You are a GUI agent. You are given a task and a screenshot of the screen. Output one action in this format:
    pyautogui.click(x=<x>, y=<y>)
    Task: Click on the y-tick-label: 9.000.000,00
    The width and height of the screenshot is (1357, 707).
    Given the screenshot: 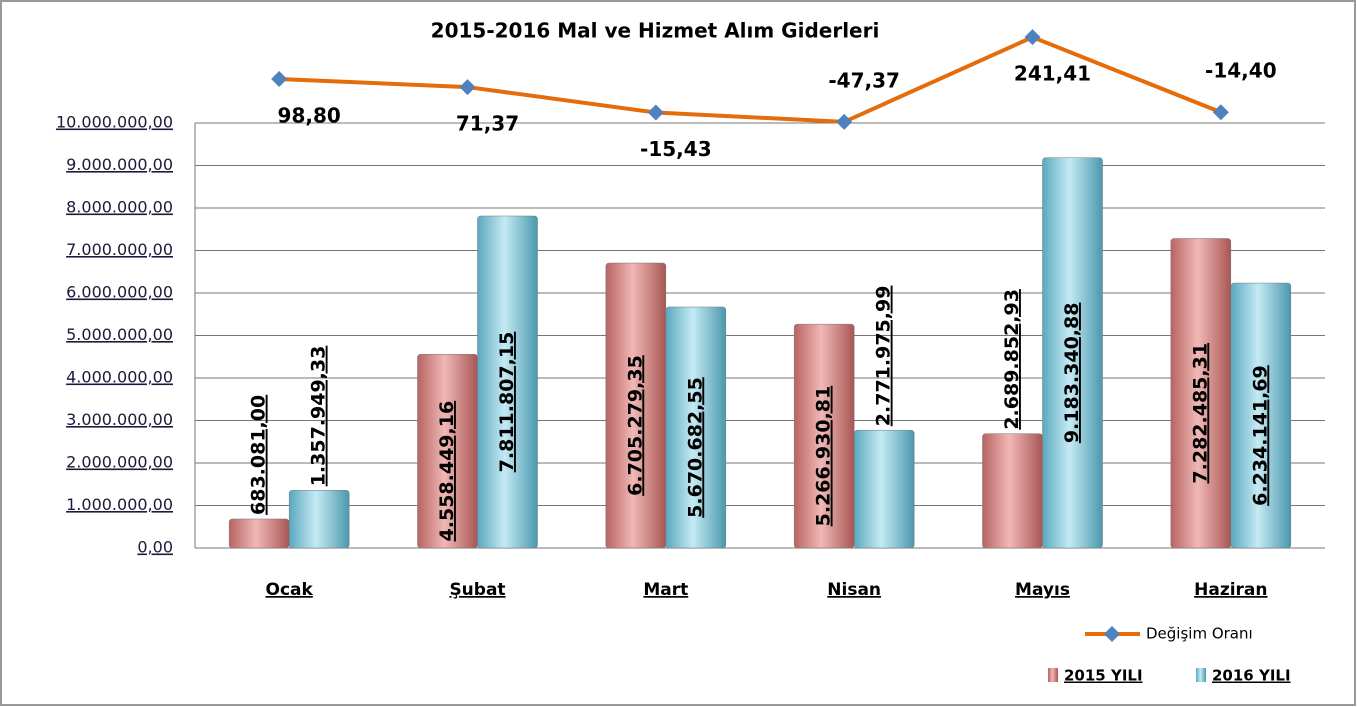 What is the action you would take?
    pyautogui.click(x=119, y=164)
    